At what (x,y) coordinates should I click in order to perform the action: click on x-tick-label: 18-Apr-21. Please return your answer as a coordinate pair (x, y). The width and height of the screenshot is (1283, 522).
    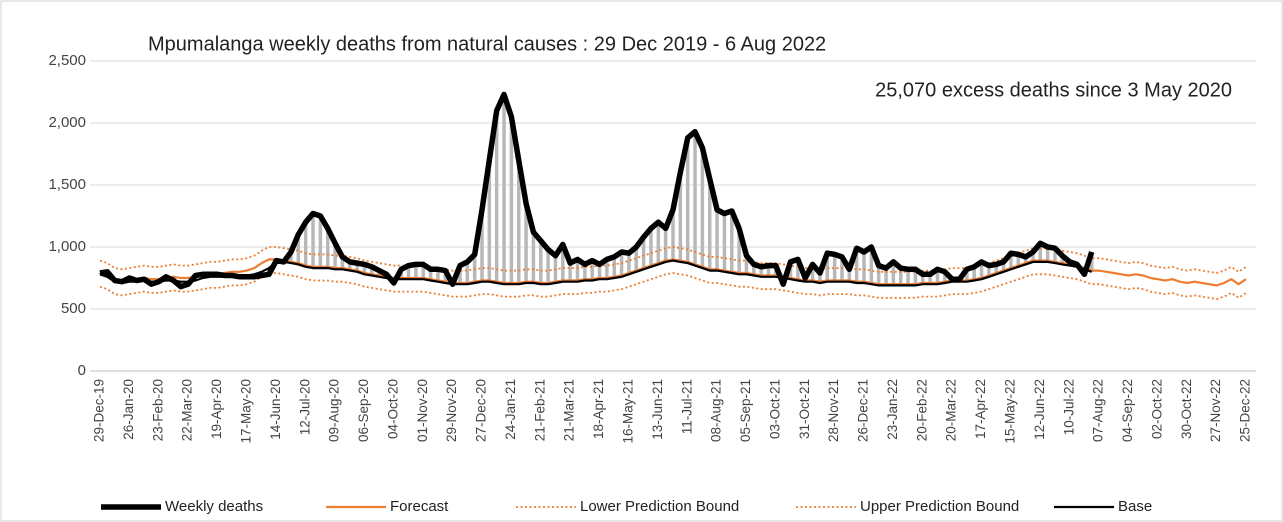
    Looking at the image, I should click on (598, 409).